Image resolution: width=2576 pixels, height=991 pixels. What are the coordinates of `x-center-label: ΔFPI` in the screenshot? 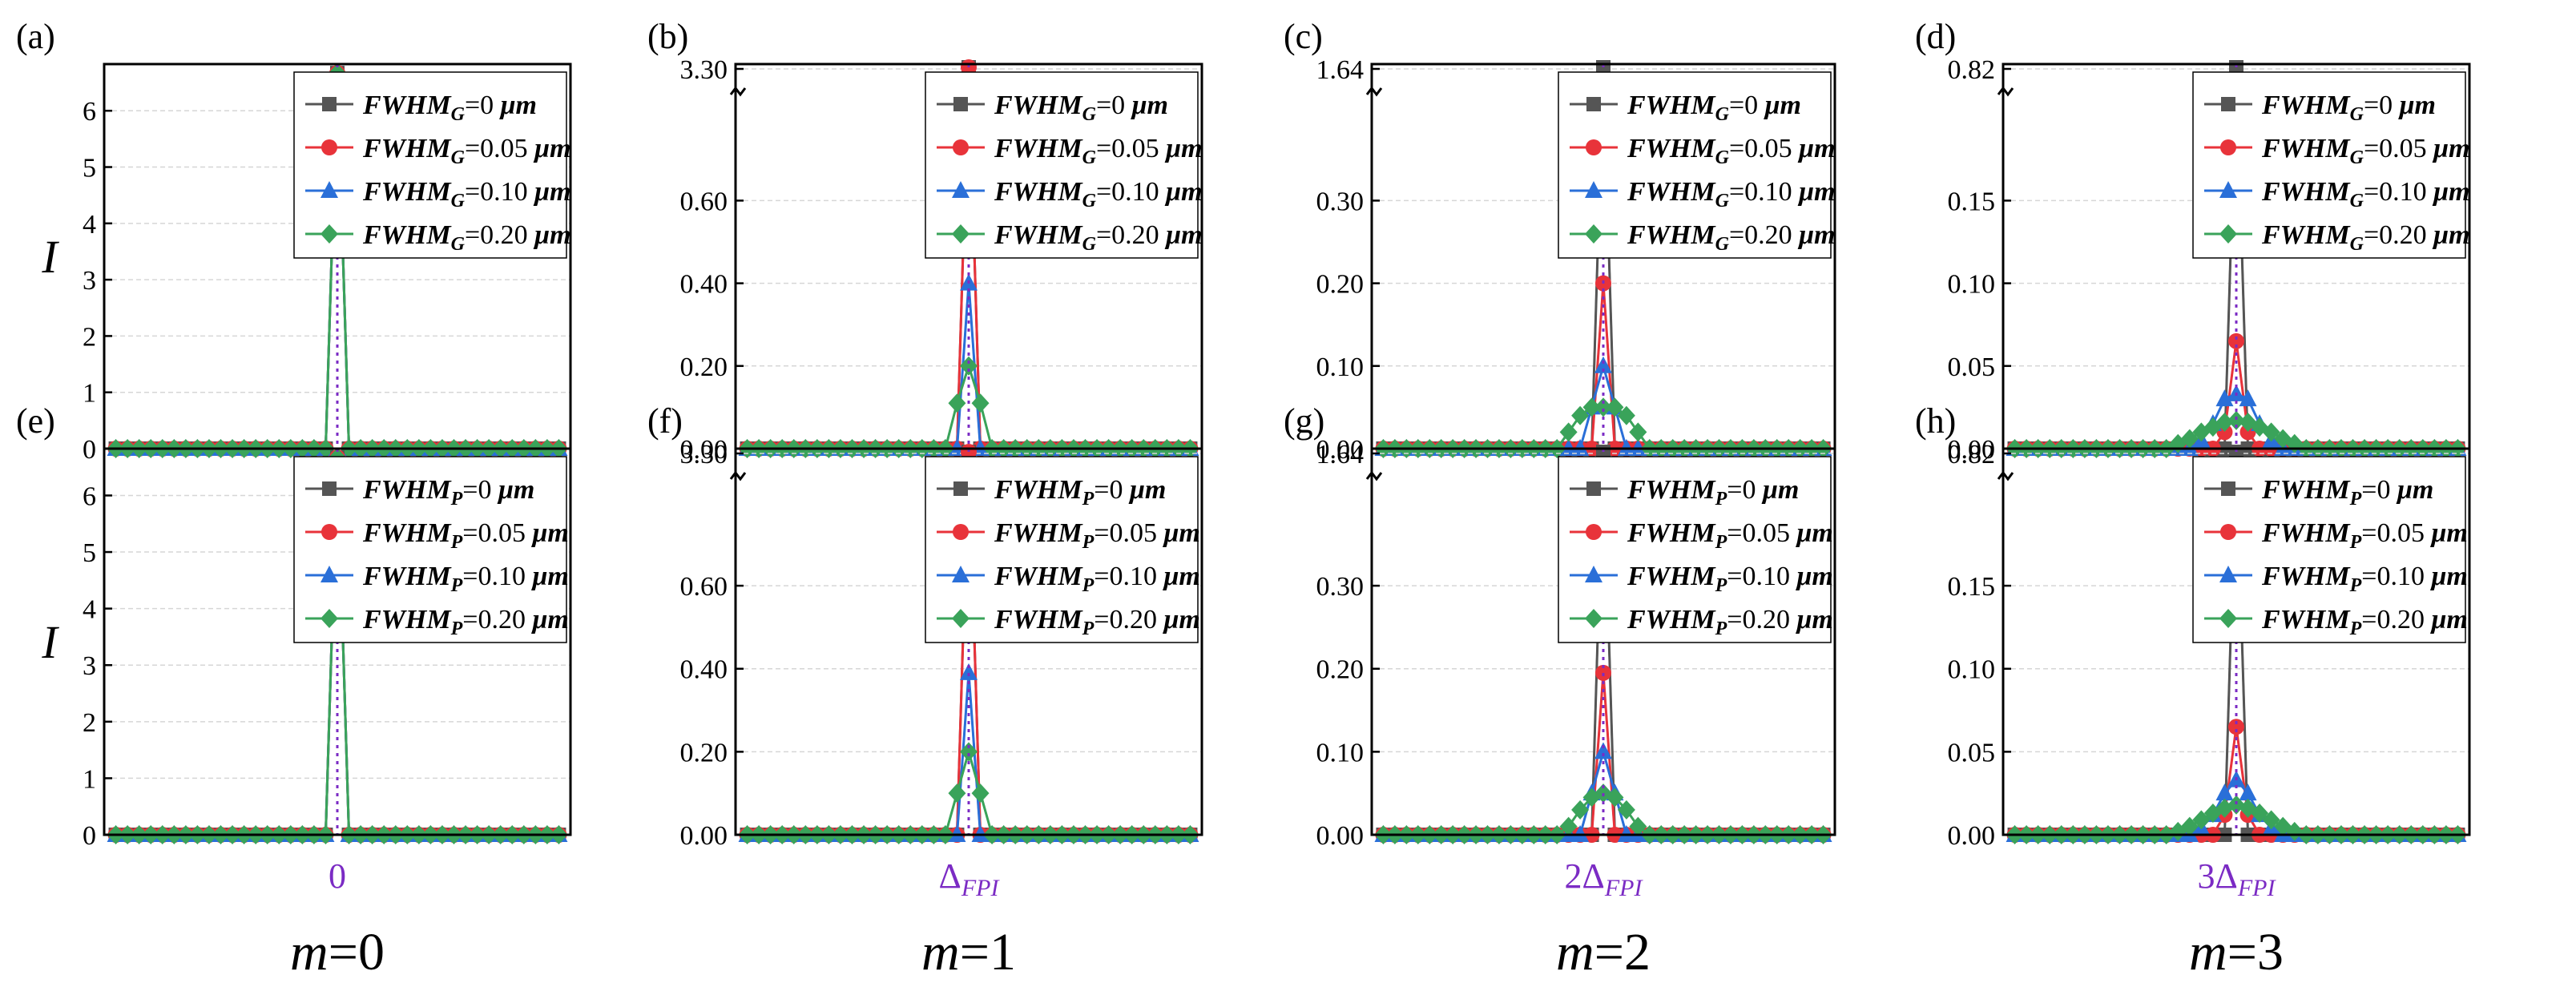 It's located at (970, 878).